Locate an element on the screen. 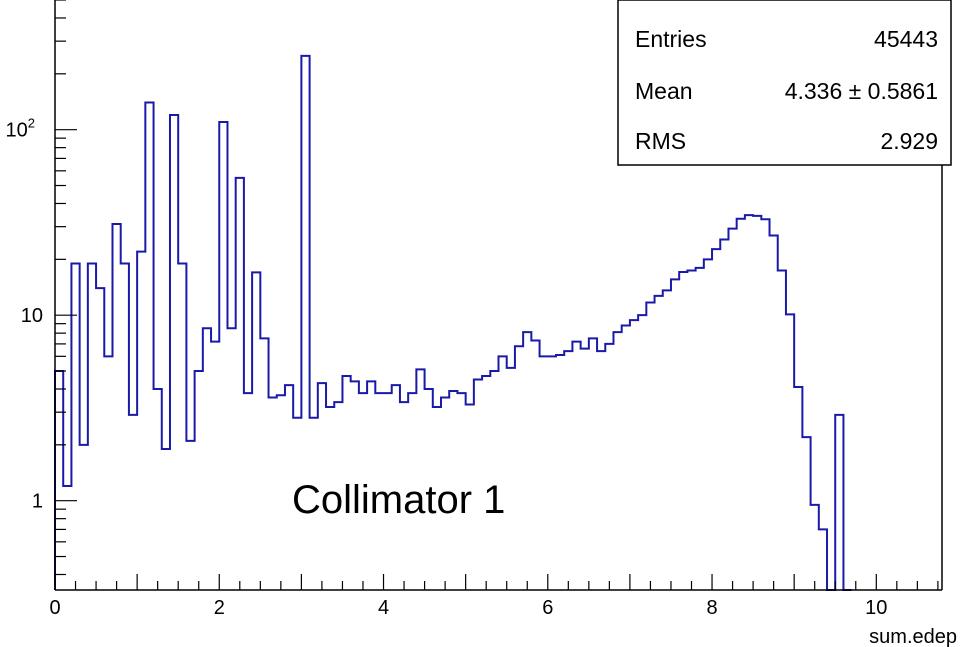 The height and width of the screenshot is (647, 960). x-axis-label: sum.edep is located at coordinates (913, 636).